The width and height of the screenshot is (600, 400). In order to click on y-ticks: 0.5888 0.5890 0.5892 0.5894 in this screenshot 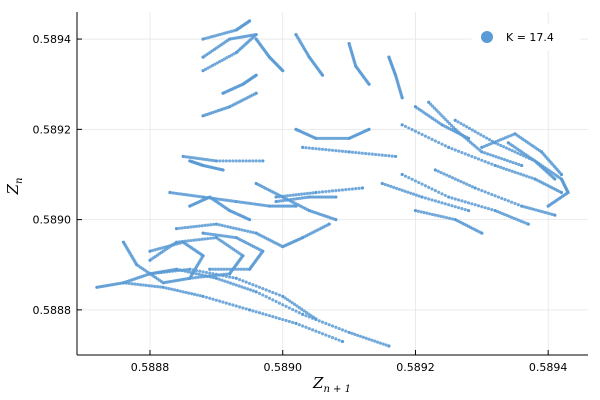, I will do `click(57, 175)`.